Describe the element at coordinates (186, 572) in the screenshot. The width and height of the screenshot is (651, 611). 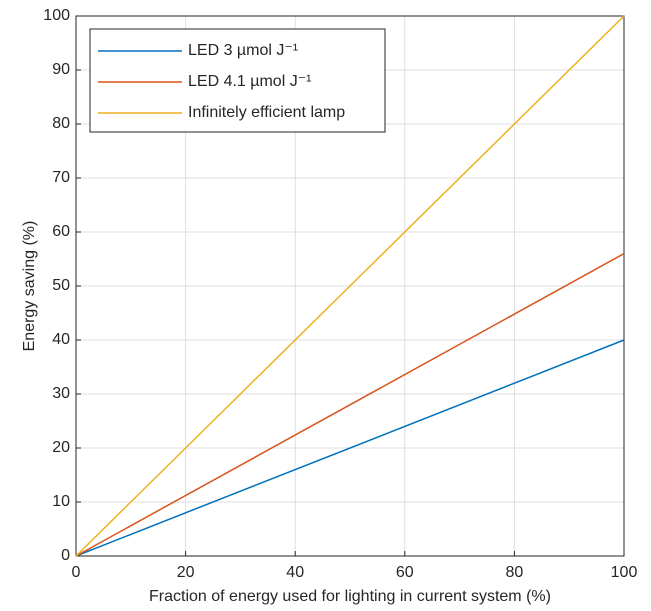
I see `x-tick-label: 20` at that location.